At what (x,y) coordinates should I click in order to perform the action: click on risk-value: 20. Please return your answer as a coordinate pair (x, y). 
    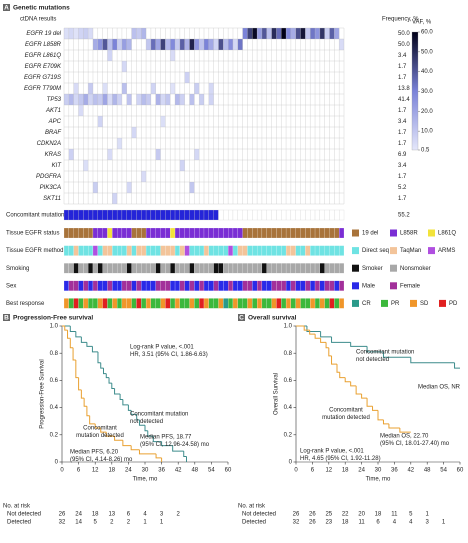
    Looking at the image, I should click on (361, 515).